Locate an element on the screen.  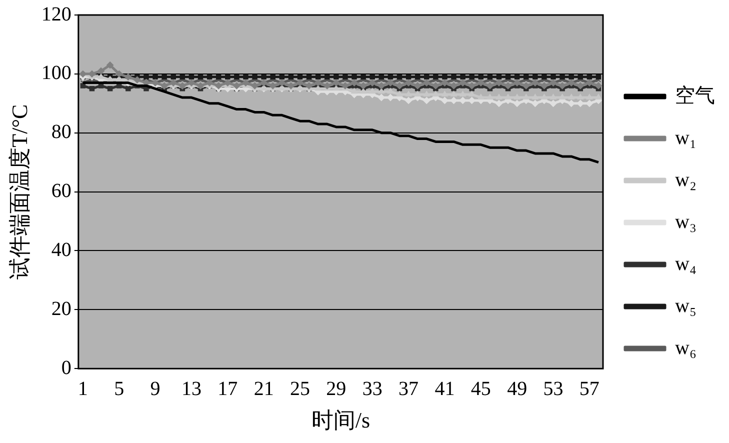
legend-label: w₂ is located at coordinates (685, 179).